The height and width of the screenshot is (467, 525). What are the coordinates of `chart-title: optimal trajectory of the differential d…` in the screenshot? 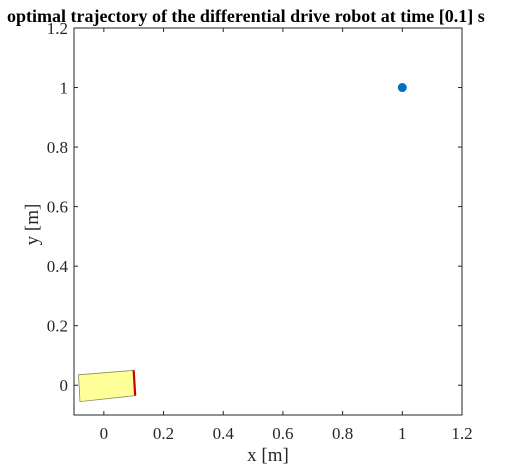 It's located at (246, 16).